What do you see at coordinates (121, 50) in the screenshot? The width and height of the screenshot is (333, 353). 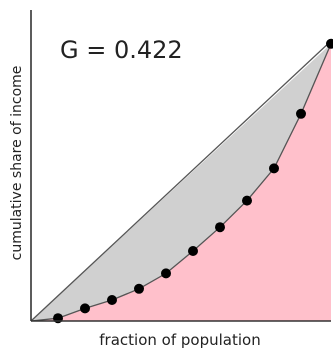 I see `gini-annotation: G = 0.422` at bounding box center [121, 50].